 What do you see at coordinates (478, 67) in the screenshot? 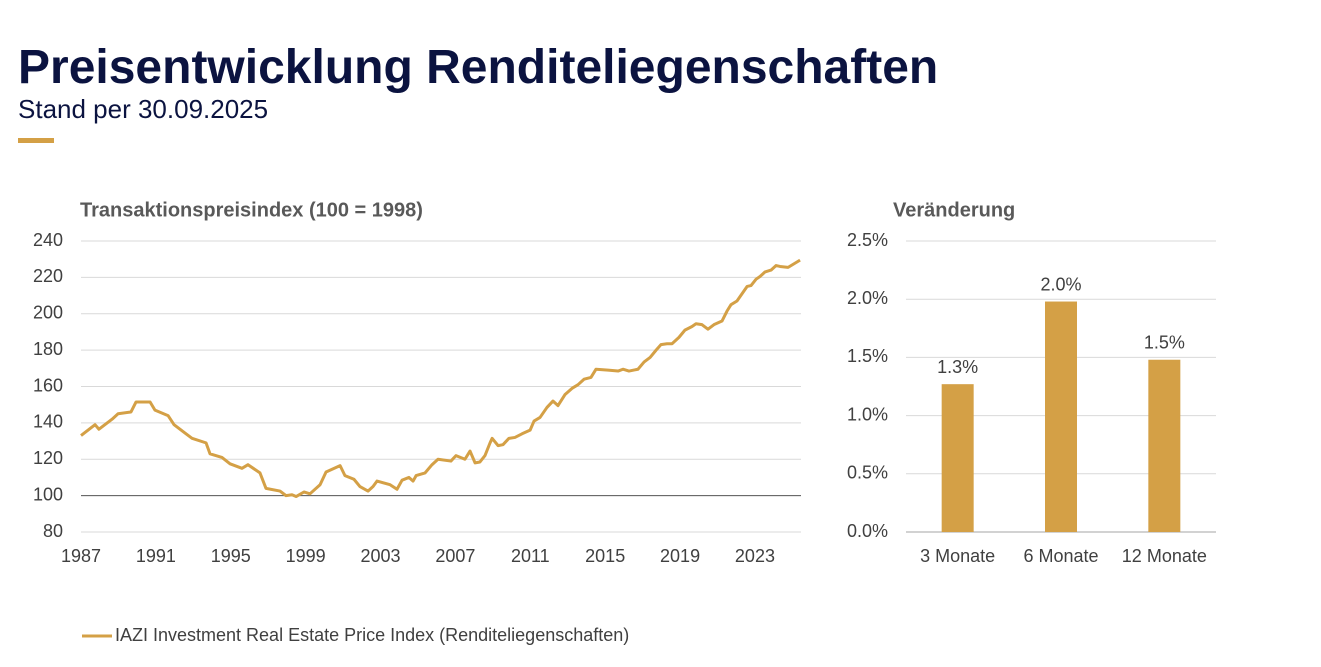
I see `page-title: Preisentwicklung Renditeliegenschaften` at bounding box center [478, 67].